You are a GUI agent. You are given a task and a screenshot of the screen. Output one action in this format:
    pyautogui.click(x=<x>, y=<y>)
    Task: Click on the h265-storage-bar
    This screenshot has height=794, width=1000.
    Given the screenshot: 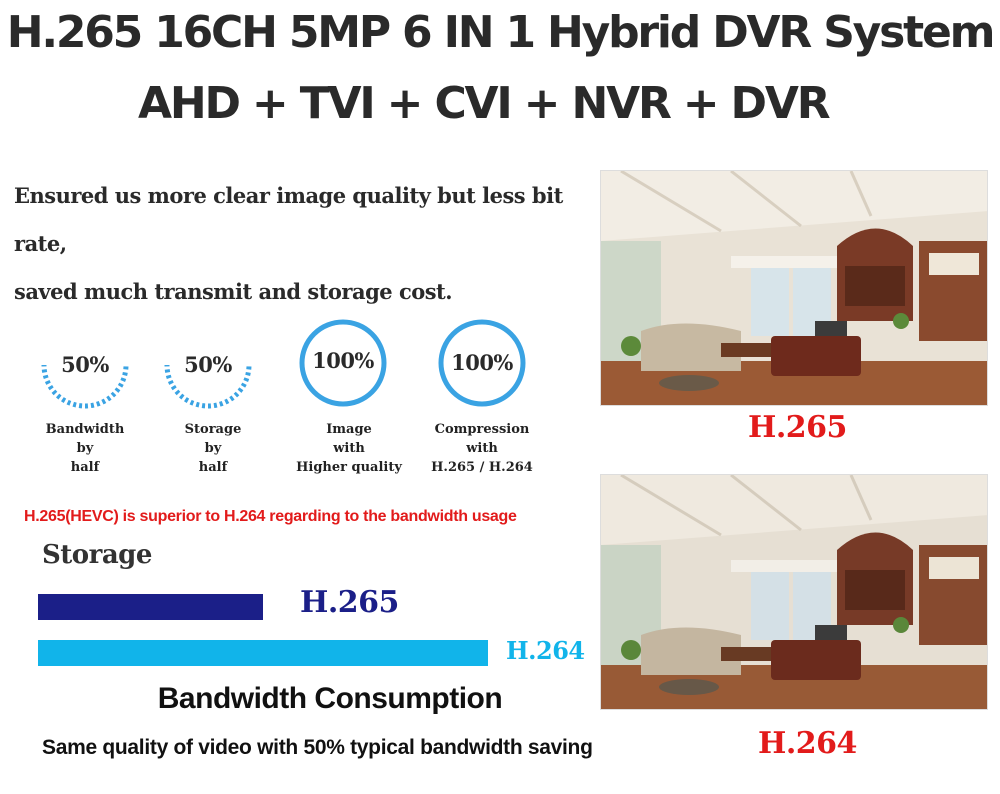 What is the action you would take?
    pyautogui.click(x=150, y=607)
    